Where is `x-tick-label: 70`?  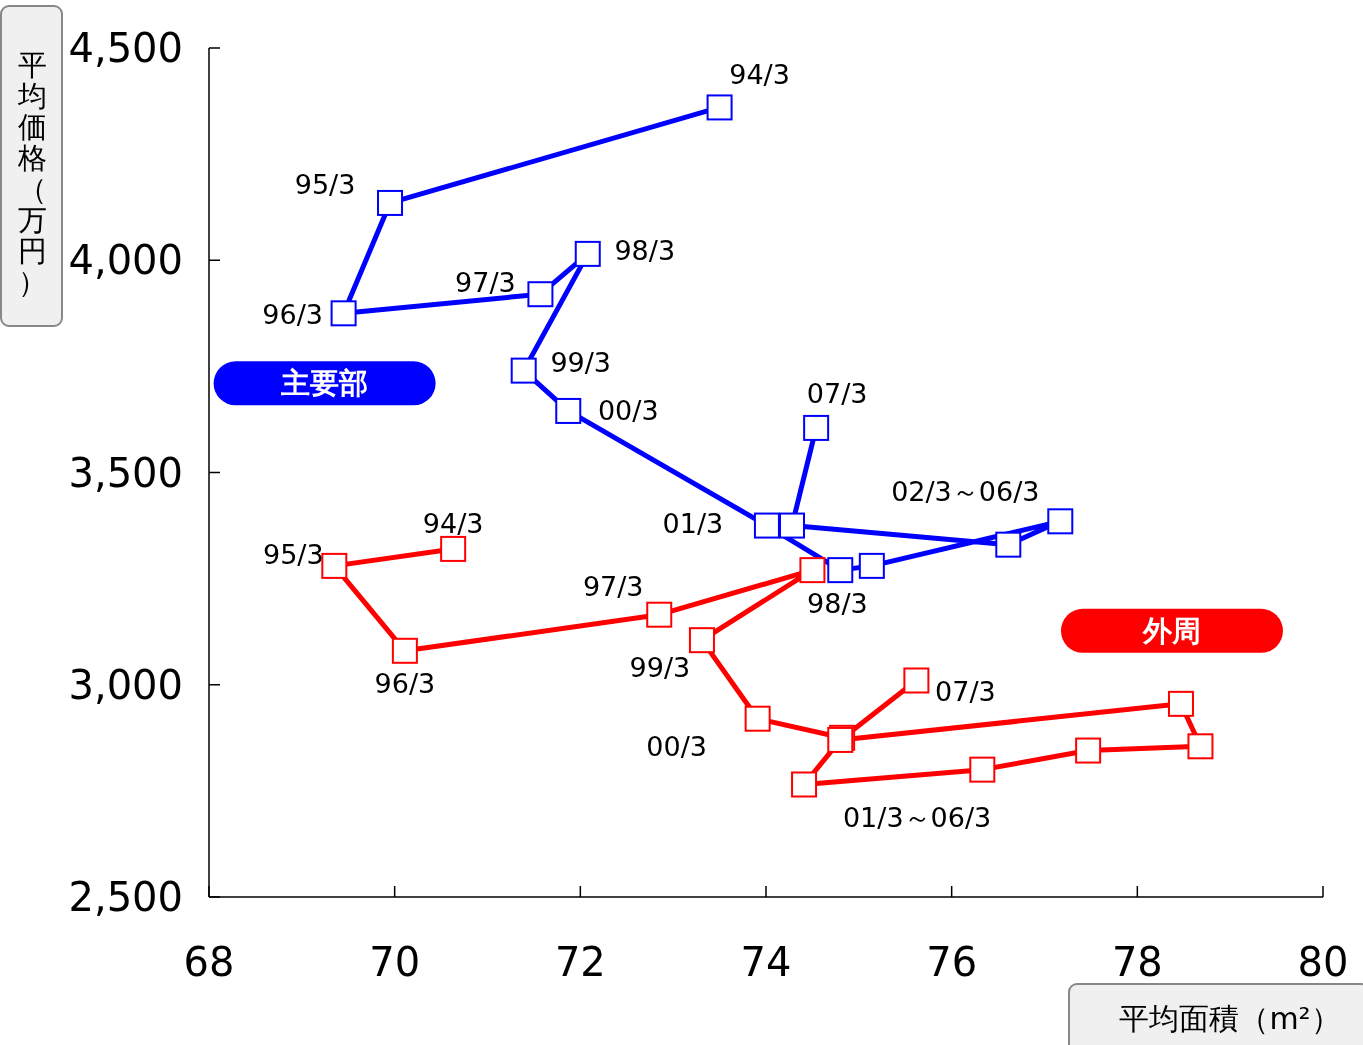 x-tick-label: 70 is located at coordinates (395, 962).